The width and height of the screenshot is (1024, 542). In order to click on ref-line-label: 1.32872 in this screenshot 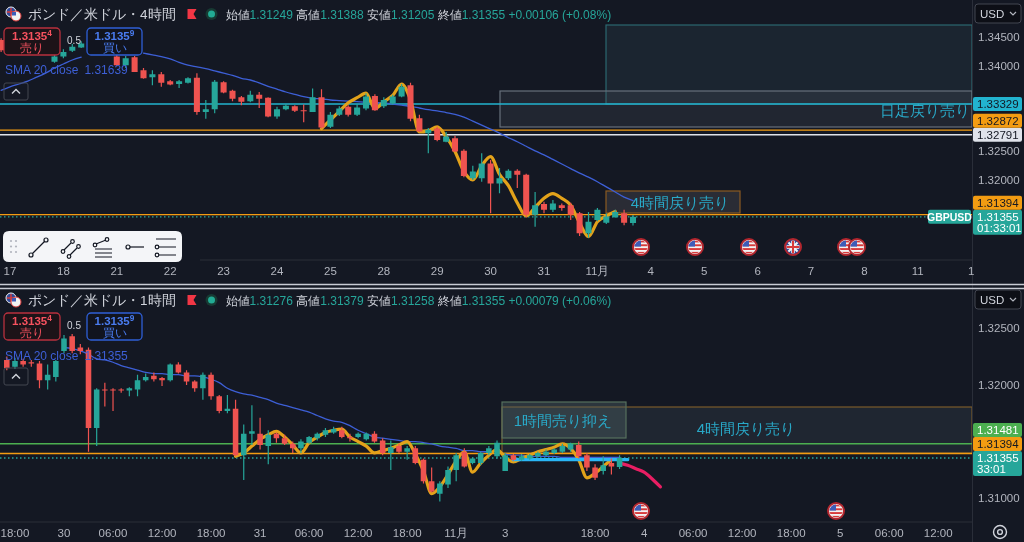, I will do `click(998, 120)`.